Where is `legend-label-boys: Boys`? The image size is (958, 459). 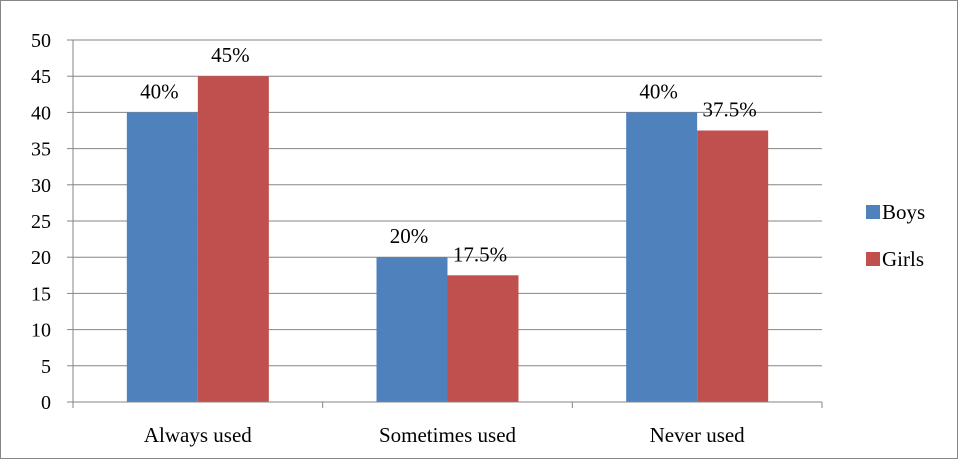
legend-label-boys: Boys is located at coordinates (903, 212).